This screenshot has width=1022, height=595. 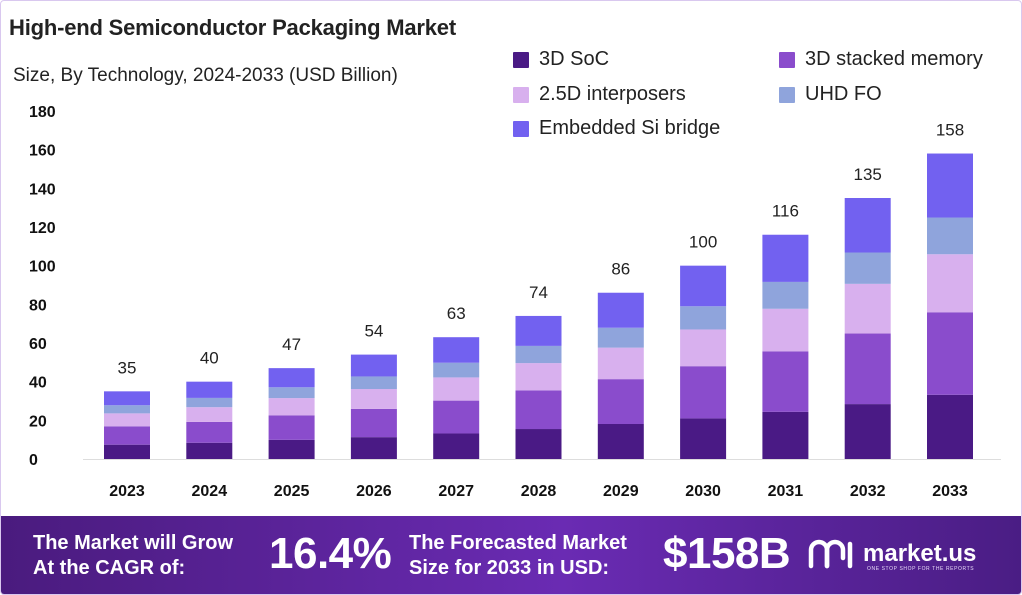 I want to click on y-tick-label: 60, so click(x=38, y=344).